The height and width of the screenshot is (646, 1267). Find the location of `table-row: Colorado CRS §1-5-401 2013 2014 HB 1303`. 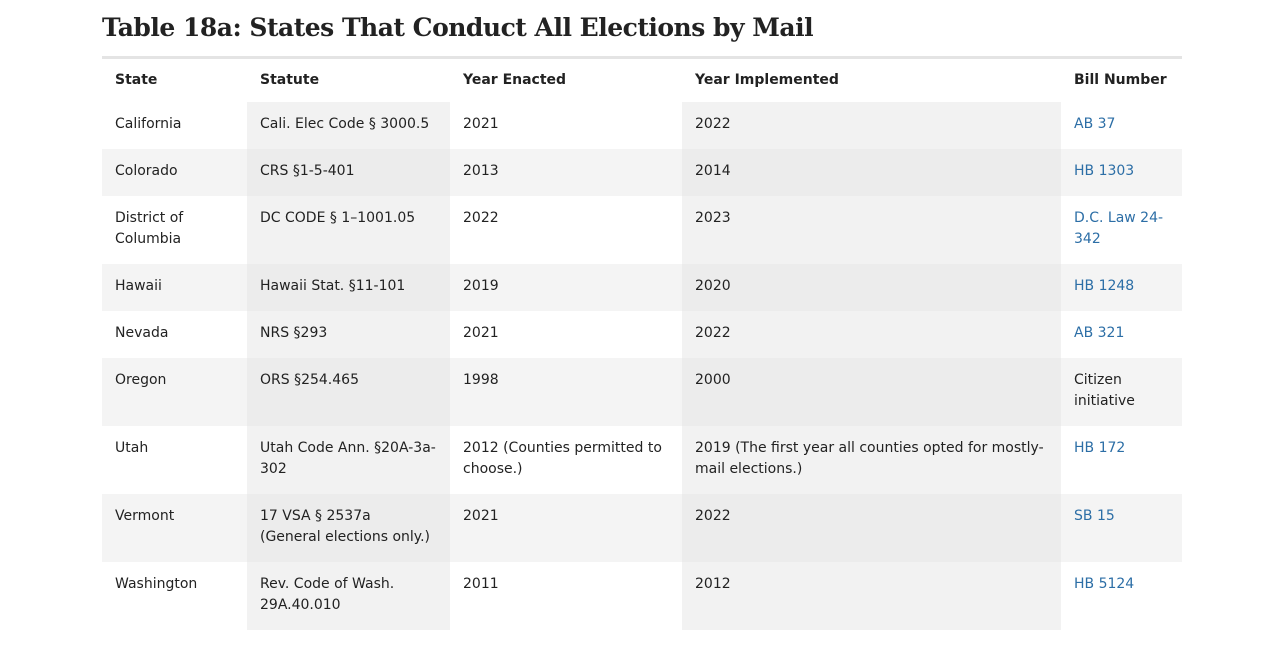

table-row: Colorado CRS §1-5-401 2013 2014 HB 1303 is located at coordinates (642, 172).